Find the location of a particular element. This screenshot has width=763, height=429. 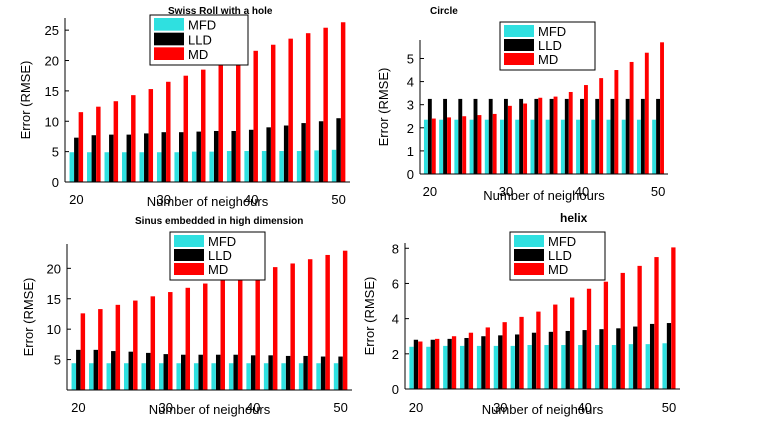

legend-swatch-mfd is located at coordinates (169, 24).